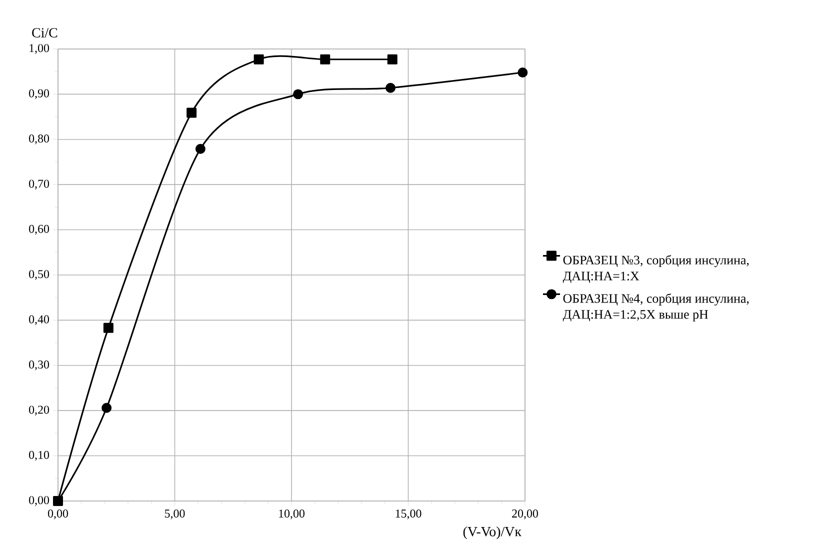 Image resolution: width=827 pixels, height=559 pixels. What do you see at coordinates (39, 320) in the screenshot?
I see `y-tick-label: 0,40` at bounding box center [39, 320].